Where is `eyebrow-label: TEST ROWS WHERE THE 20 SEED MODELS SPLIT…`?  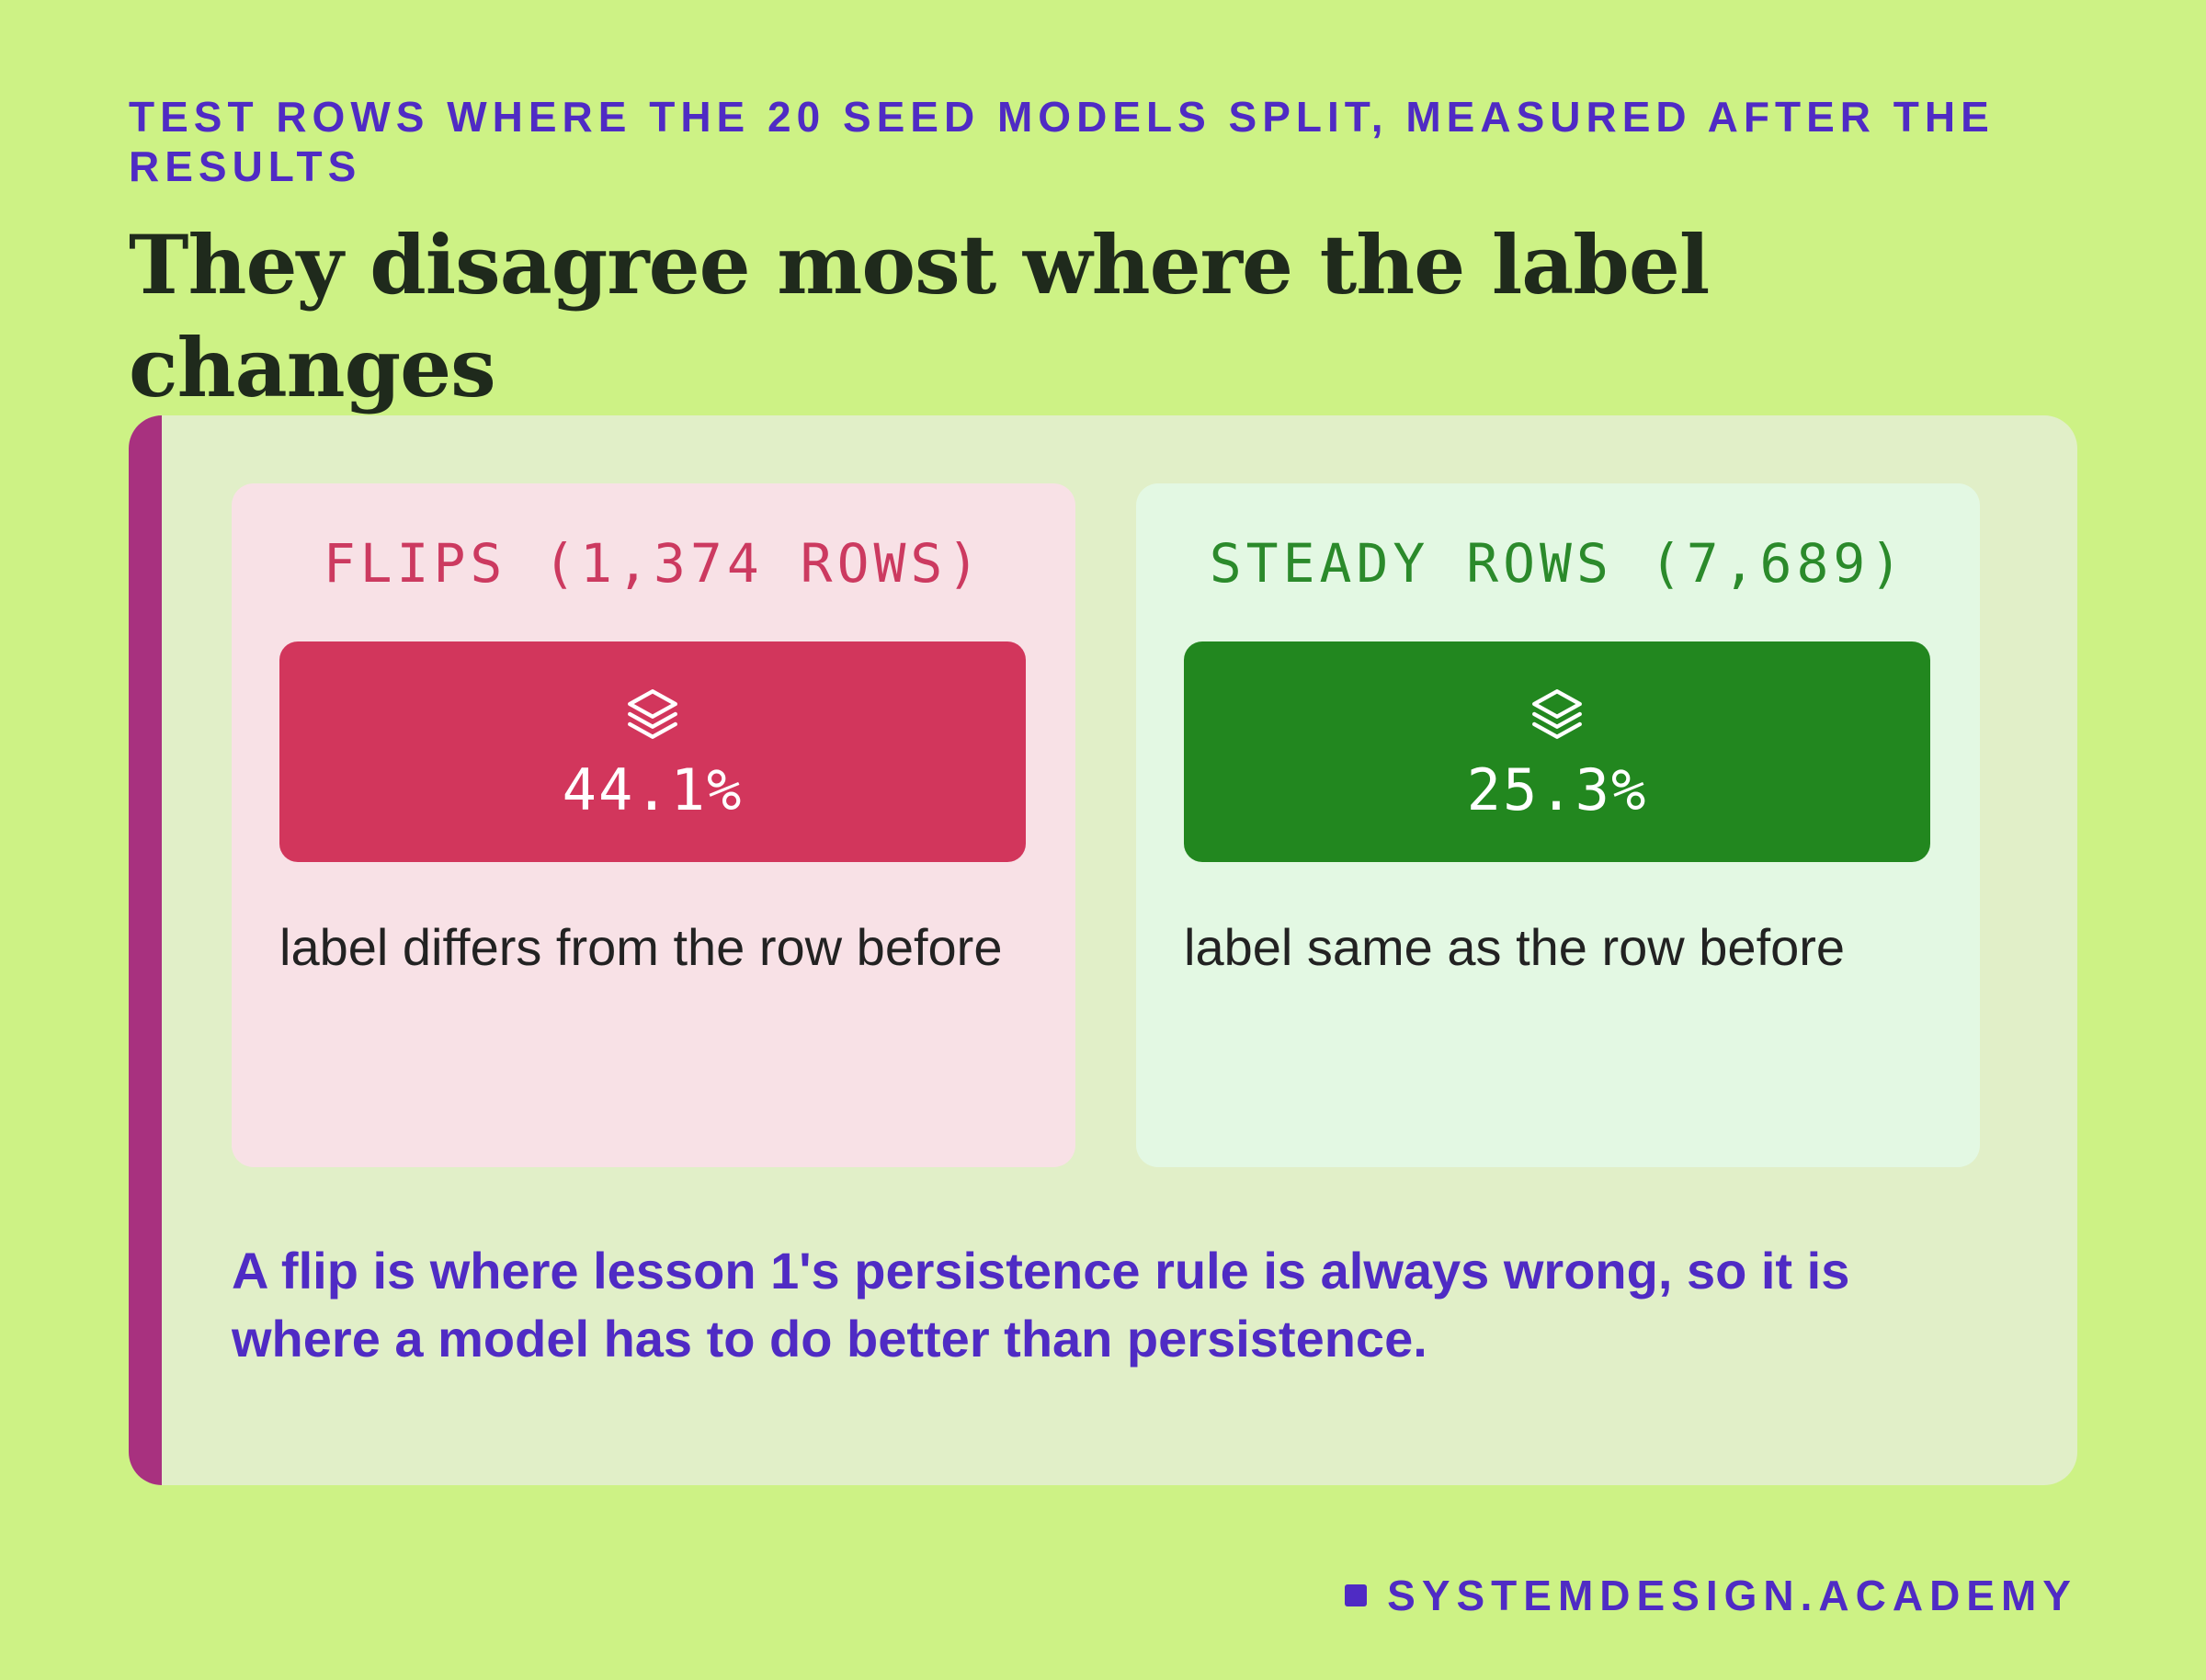 eyebrow-label: TEST ROWS WHERE THE 20 SEED MODELS SPLIT… is located at coordinates (1062, 141).